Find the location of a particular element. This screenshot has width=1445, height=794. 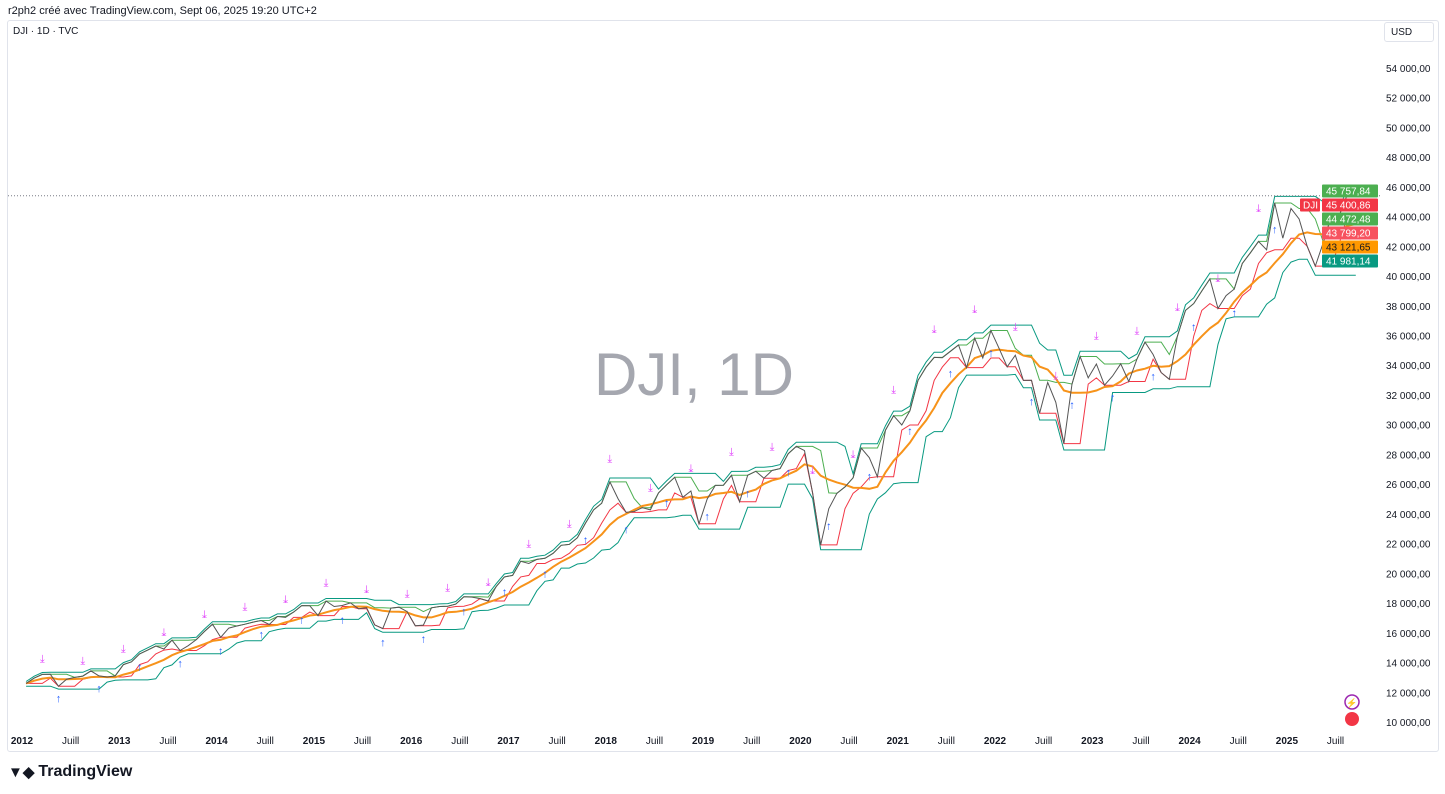

y-tick-label: 40 000,00 is located at coordinates (1408, 277).